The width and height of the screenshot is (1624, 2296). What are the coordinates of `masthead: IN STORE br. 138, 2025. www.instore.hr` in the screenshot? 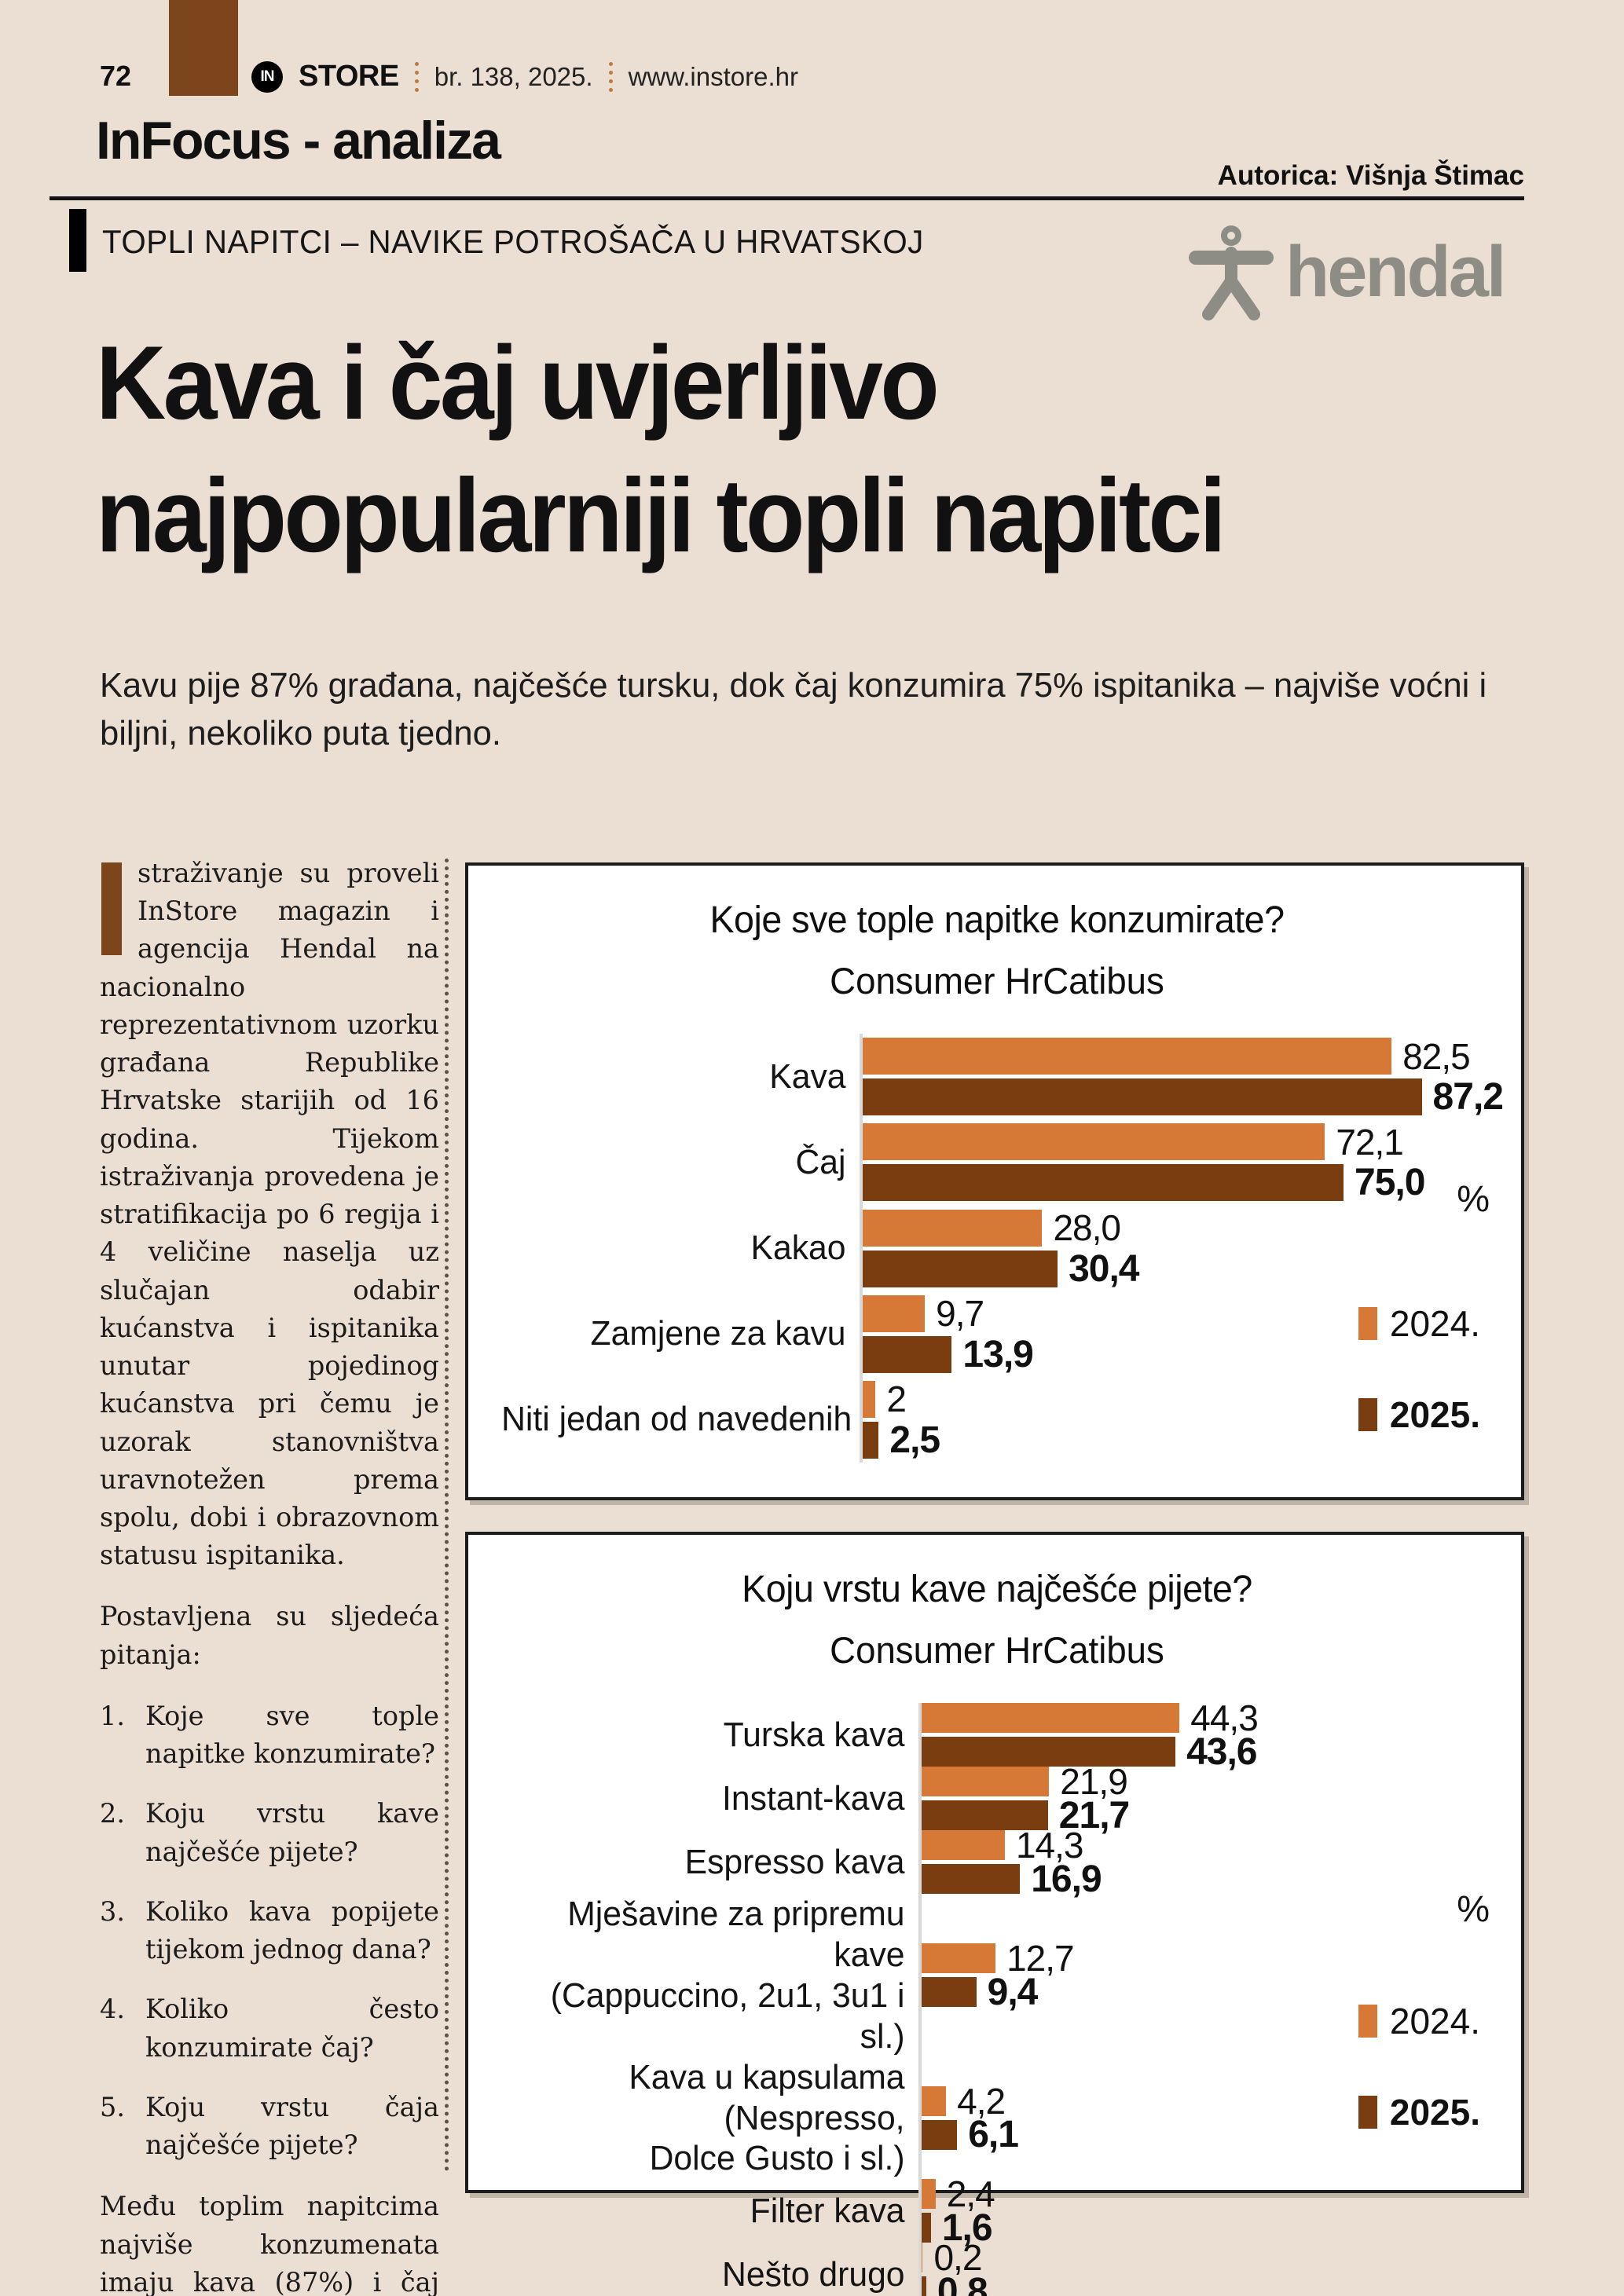 It's located at (525, 76).